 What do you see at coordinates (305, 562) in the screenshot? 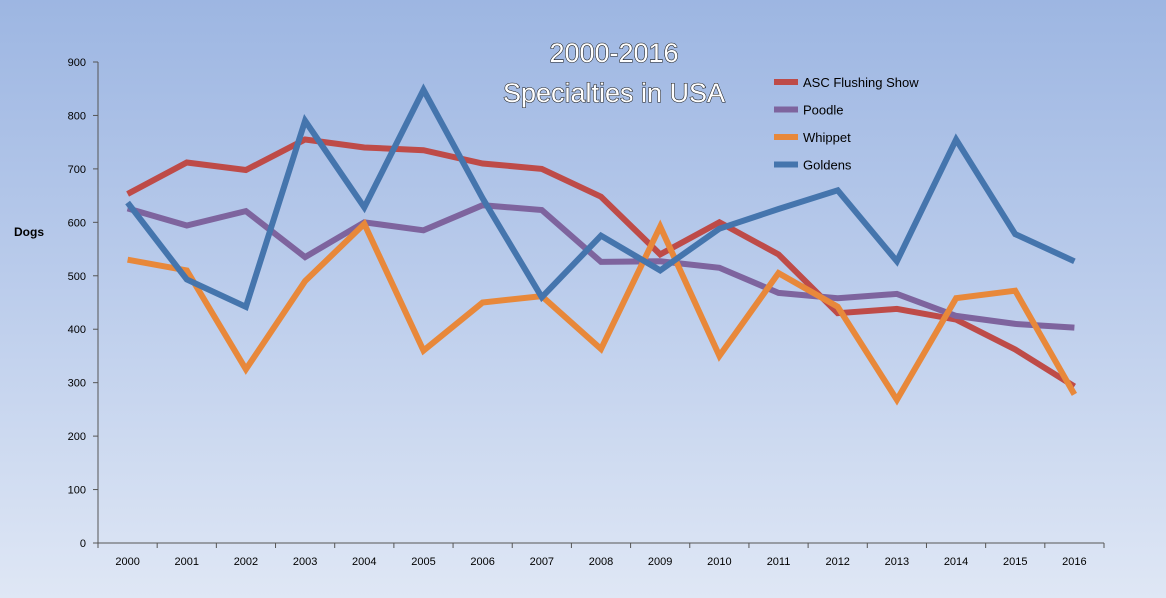
I see `x-tick-label: 2003` at bounding box center [305, 562].